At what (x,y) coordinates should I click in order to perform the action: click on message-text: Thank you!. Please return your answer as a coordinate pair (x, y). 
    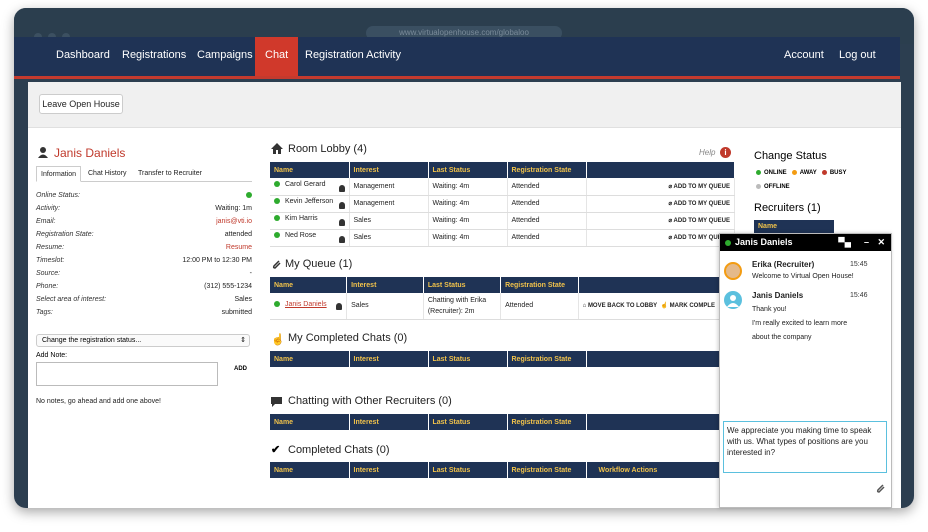
    Looking at the image, I should click on (769, 309).